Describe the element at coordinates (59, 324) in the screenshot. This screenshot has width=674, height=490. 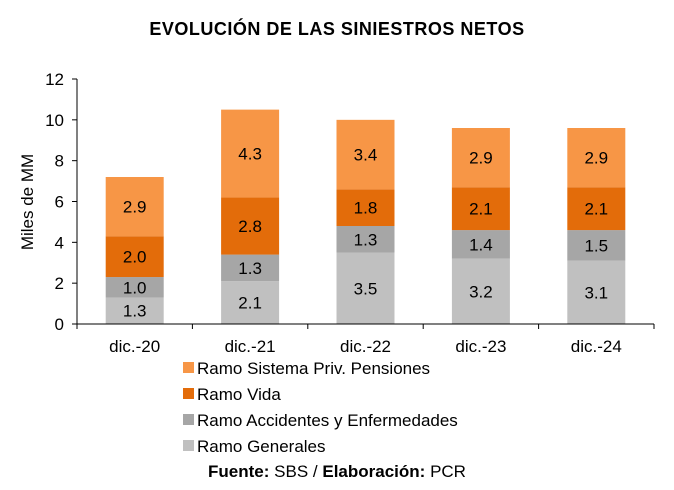
I see `y-tick-label: 0` at that location.